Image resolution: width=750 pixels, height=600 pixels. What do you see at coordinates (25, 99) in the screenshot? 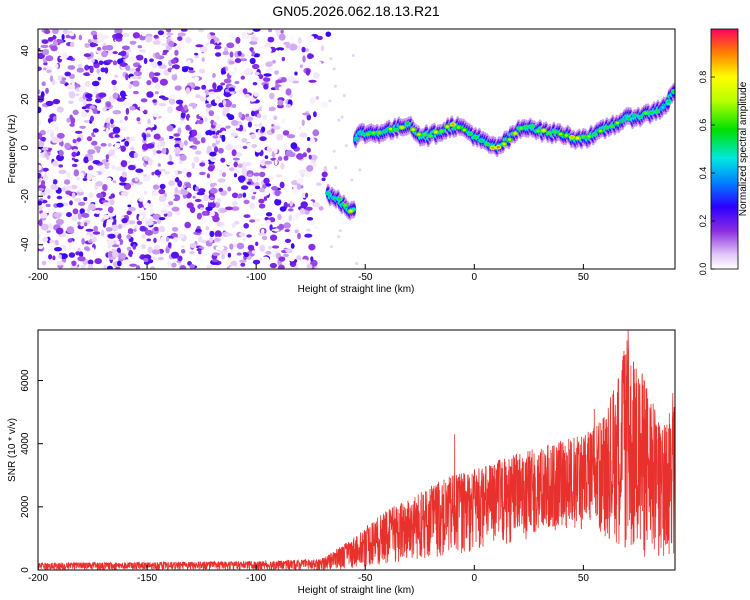
I see `spectrogram-y-tick-label: 20` at bounding box center [25, 99].